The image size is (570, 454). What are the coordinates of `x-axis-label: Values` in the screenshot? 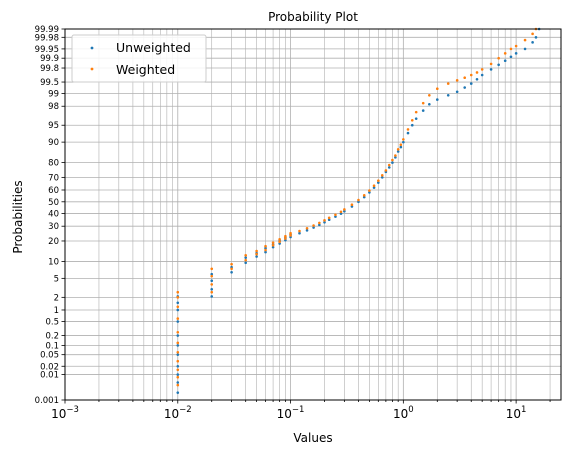 It's located at (312, 438).